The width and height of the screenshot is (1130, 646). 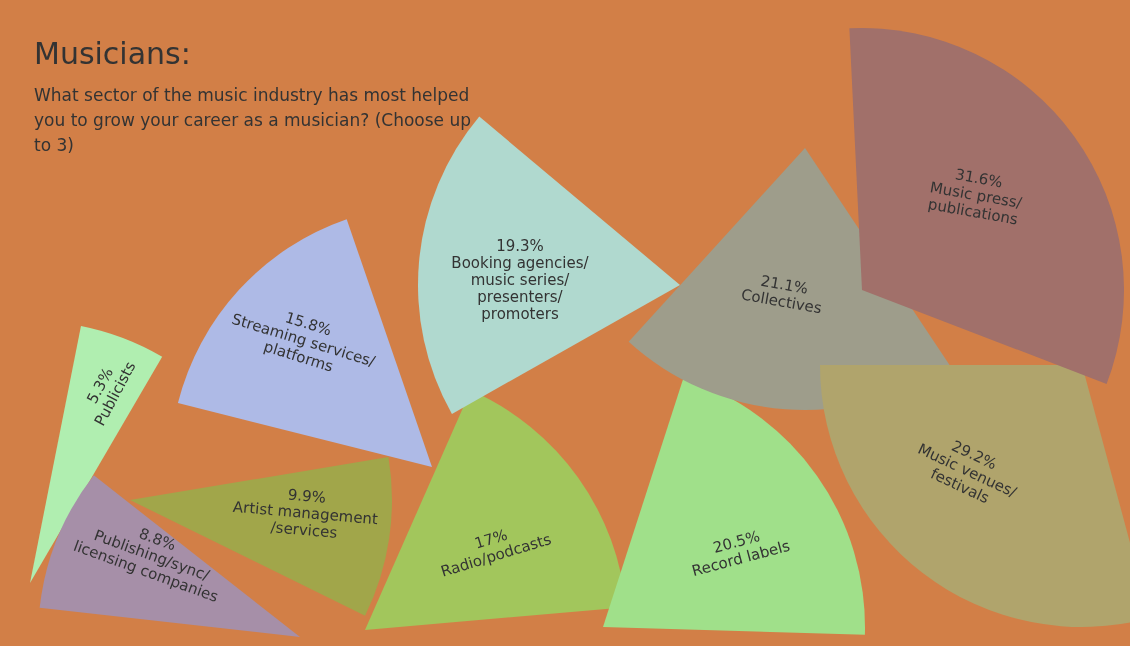 I want to click on data-label: 9.9%, so click(x=307, y=496).